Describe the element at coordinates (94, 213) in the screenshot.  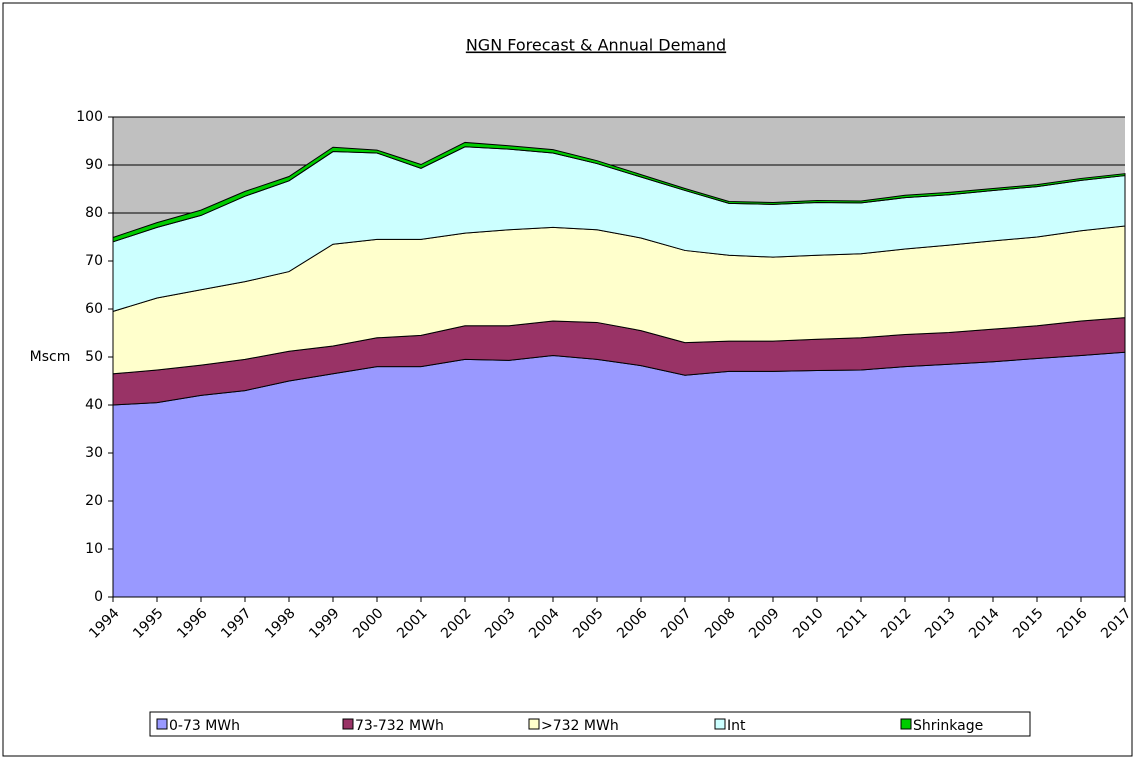
I see `y-tick-label: 80` at that location.